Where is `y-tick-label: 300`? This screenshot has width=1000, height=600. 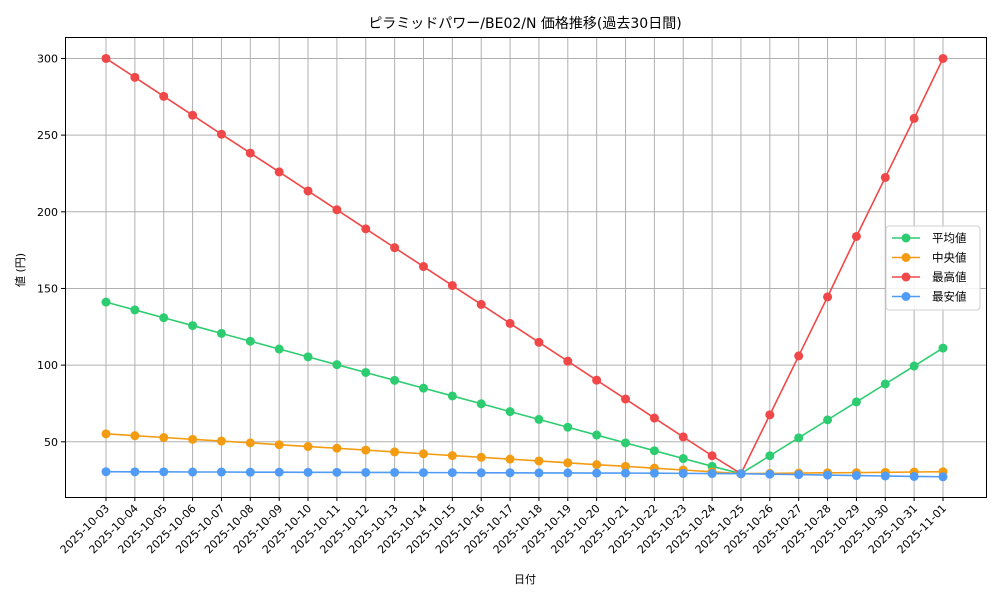
y-tick-label: 300 is located at coordinates (47, 58).